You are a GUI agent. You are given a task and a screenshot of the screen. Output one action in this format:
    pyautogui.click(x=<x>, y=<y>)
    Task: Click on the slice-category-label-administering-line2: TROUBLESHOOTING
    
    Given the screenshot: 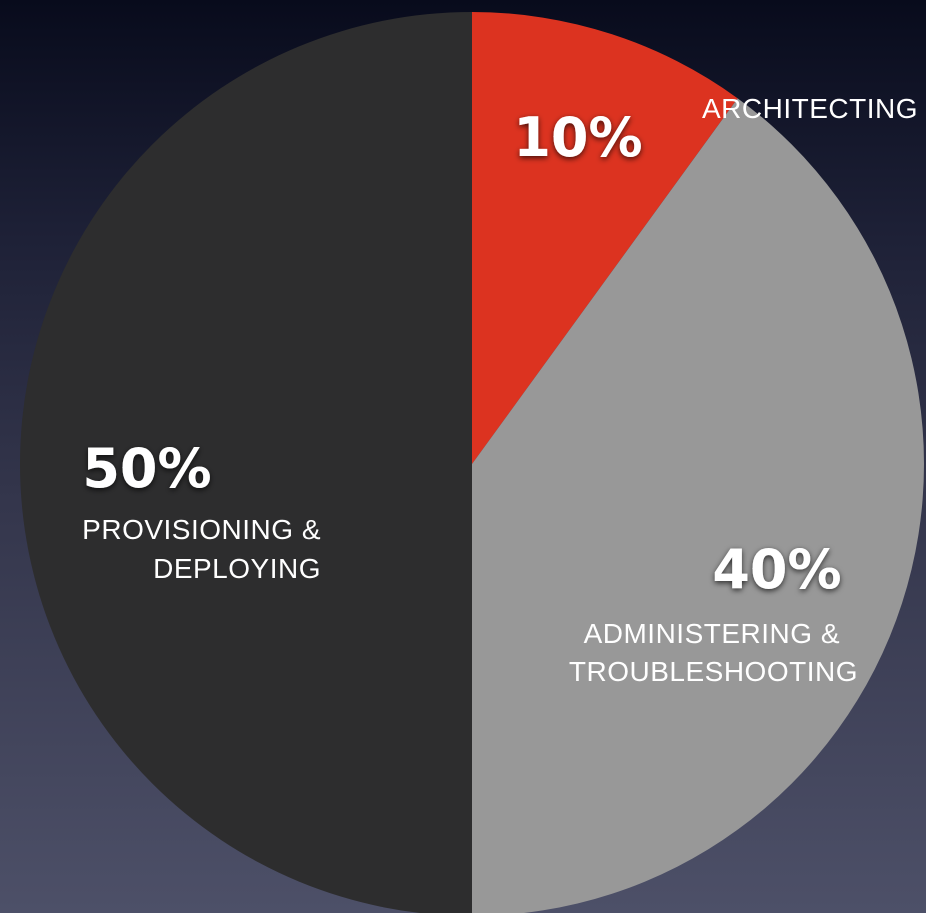 What is the action you would take?
    pyautogui.click(x=713, y=671)
    